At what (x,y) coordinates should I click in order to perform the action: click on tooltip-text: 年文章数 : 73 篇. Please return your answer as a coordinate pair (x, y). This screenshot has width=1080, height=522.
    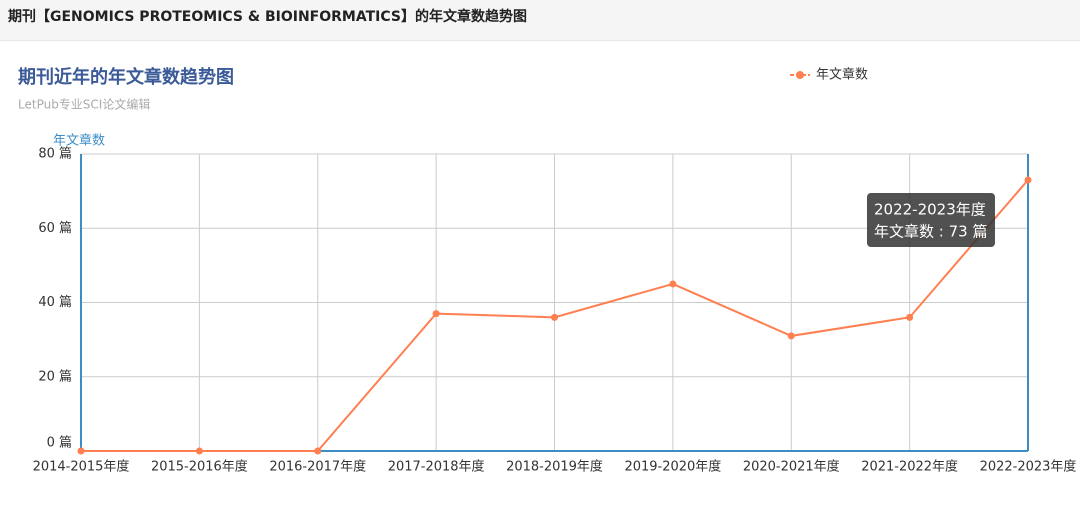
    Looking at the image, I should click on (930, 232).